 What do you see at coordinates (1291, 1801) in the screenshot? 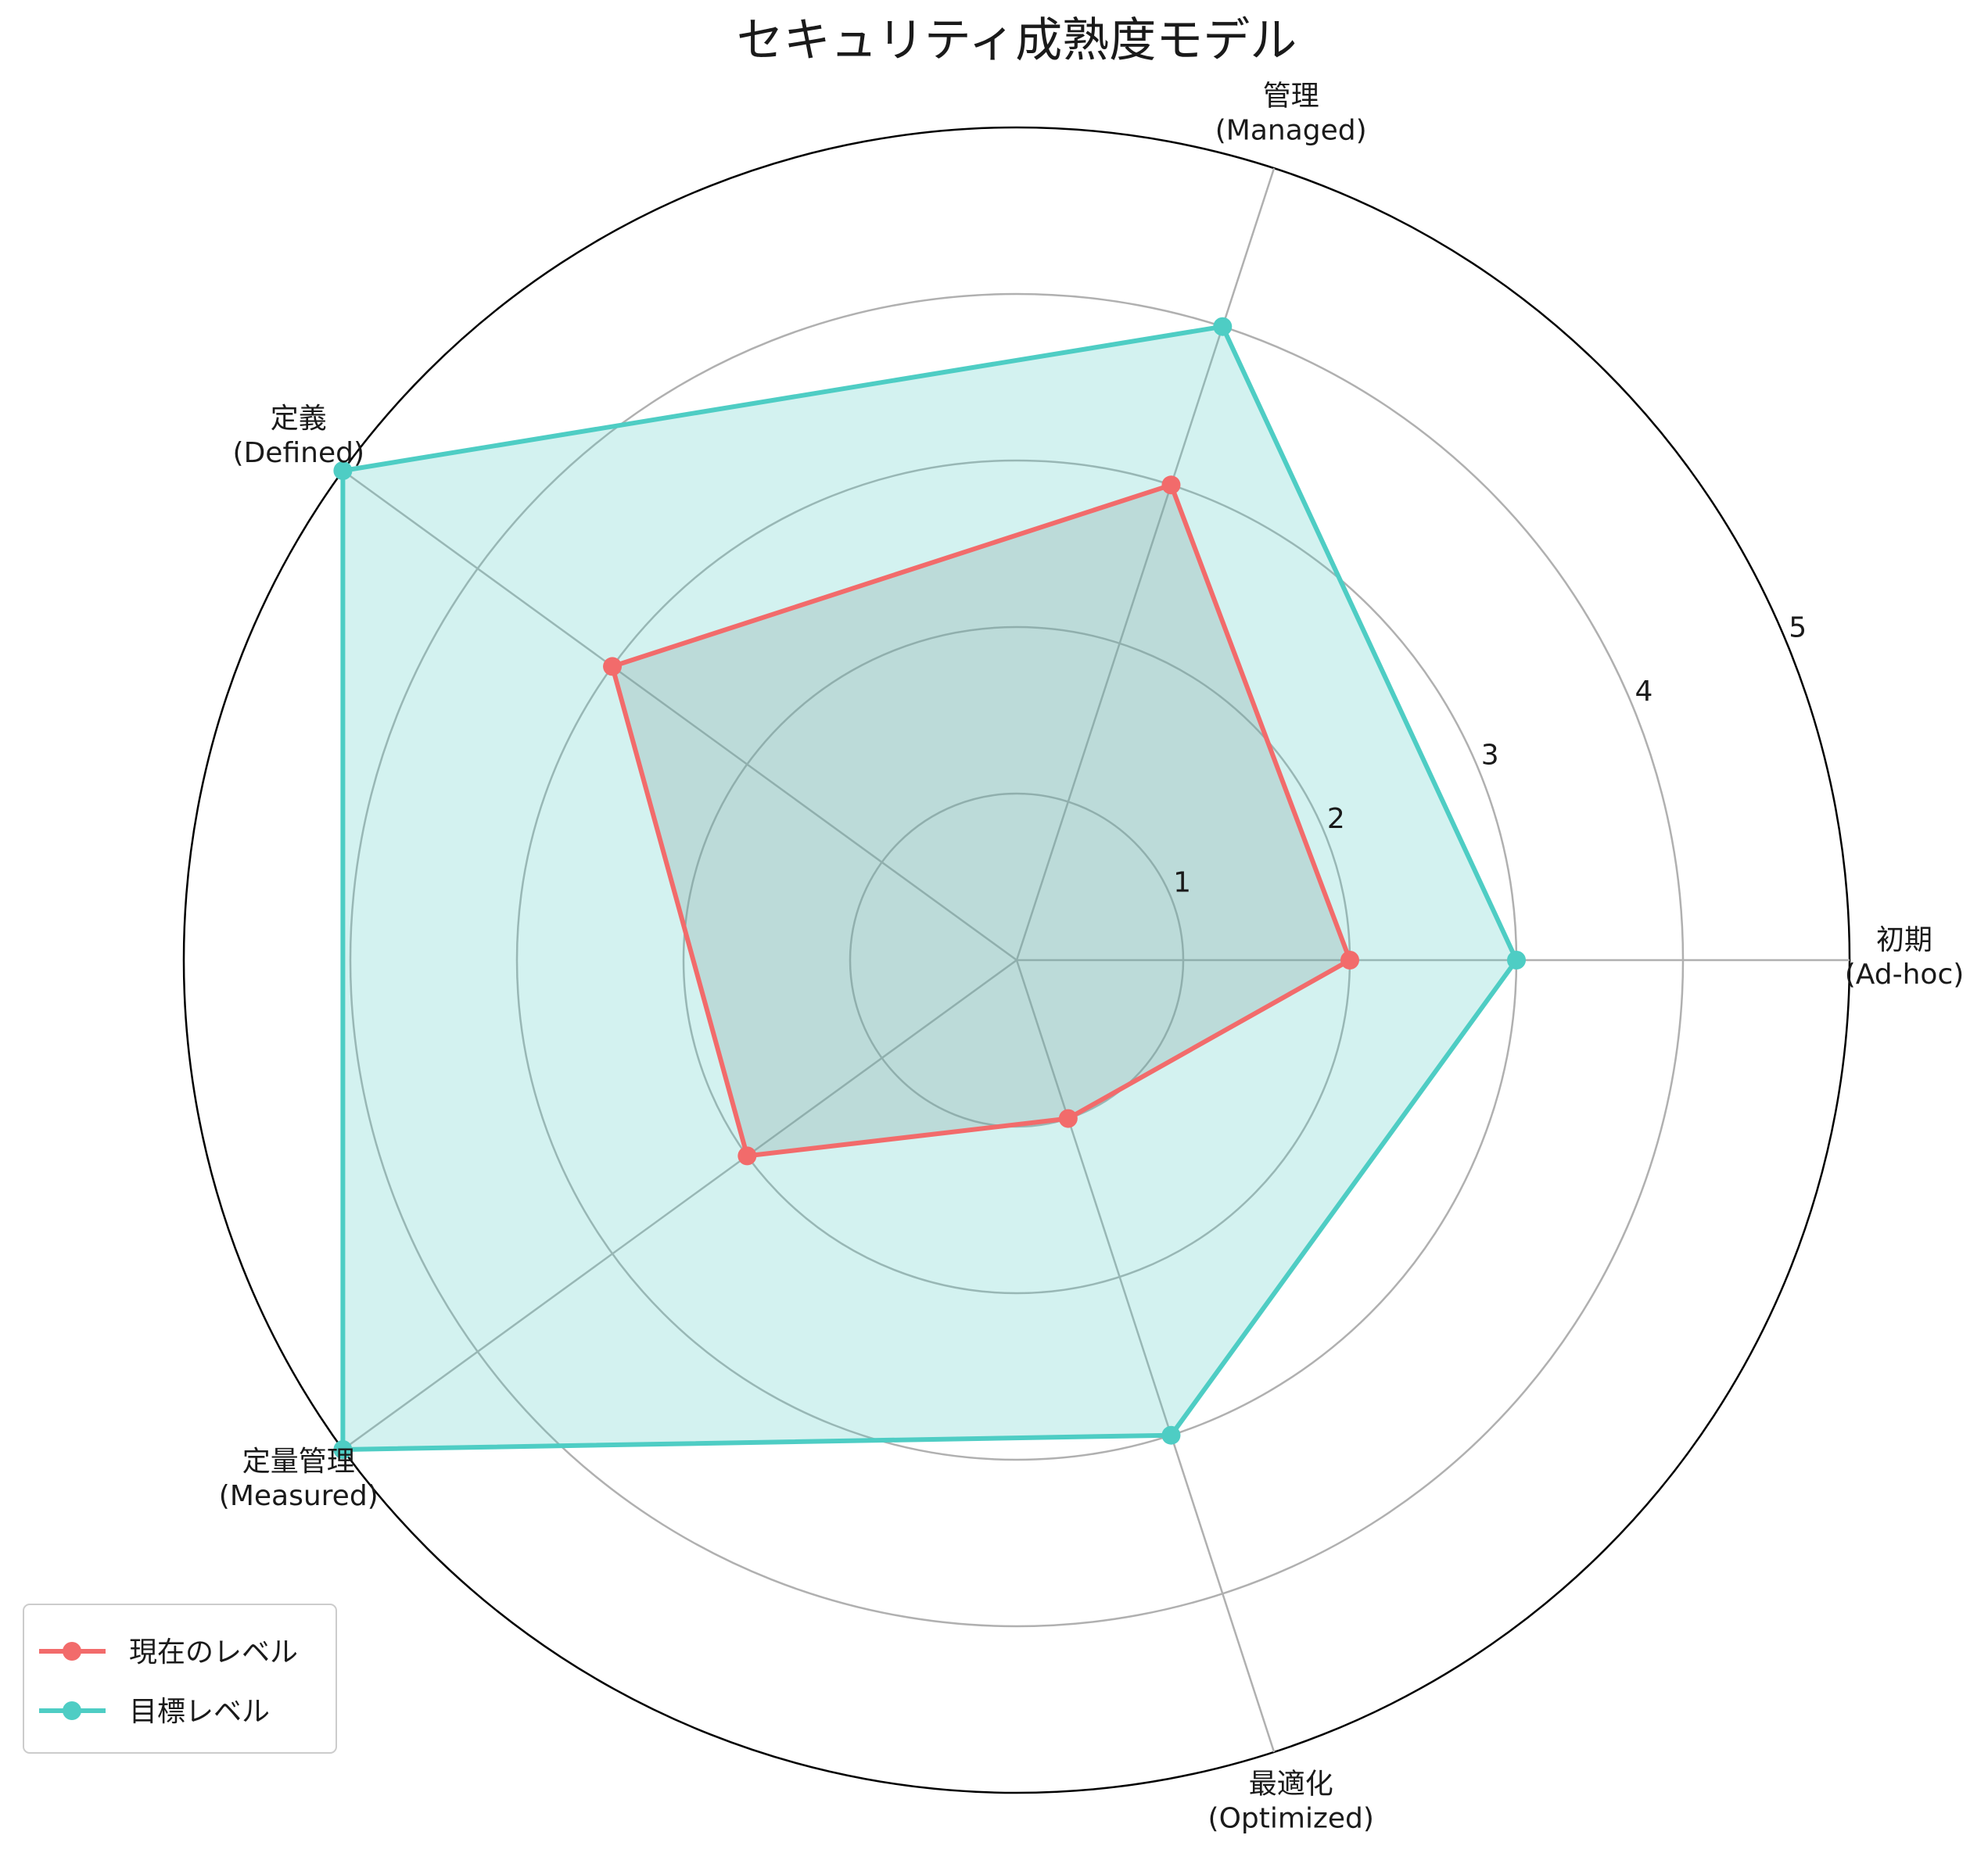
I see `axis-label-5: 最適化(Optimized)` at bounding box center [1291, 1801].